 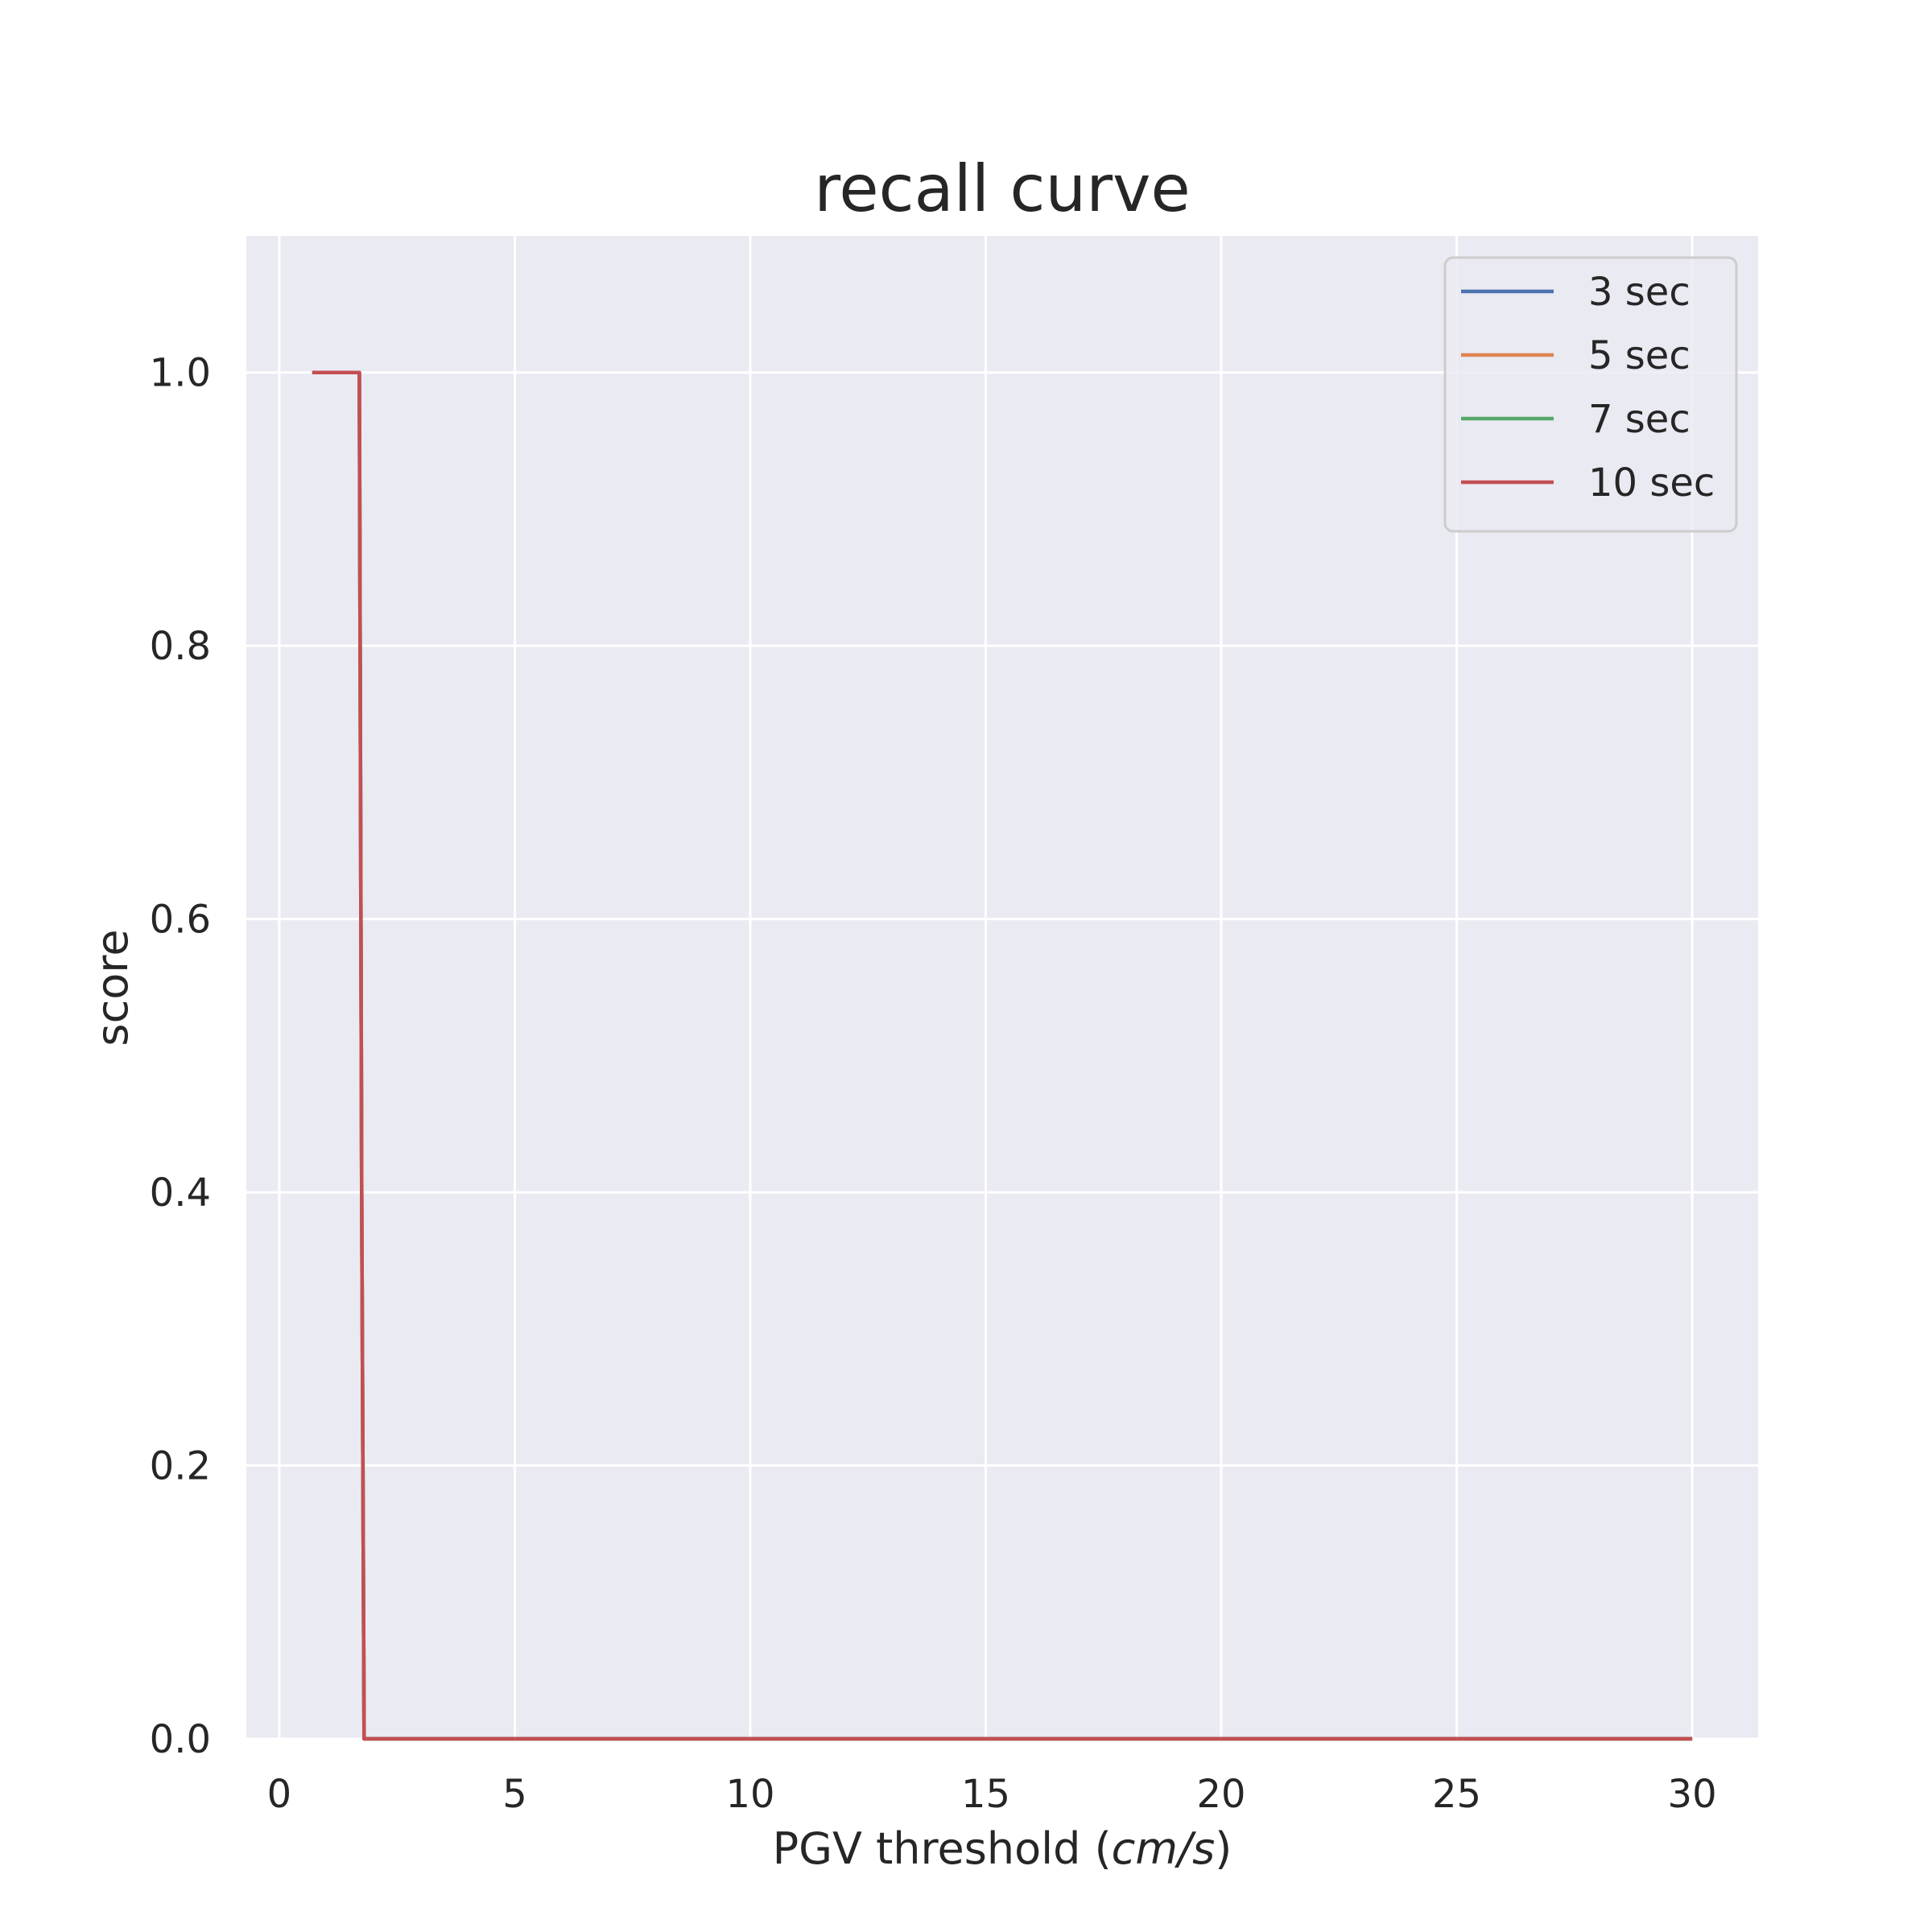 What do you see at coordinates (180, 646) in the screenshot?
I see `y-tick-label: 0.8` at bounding box center [180, 646].